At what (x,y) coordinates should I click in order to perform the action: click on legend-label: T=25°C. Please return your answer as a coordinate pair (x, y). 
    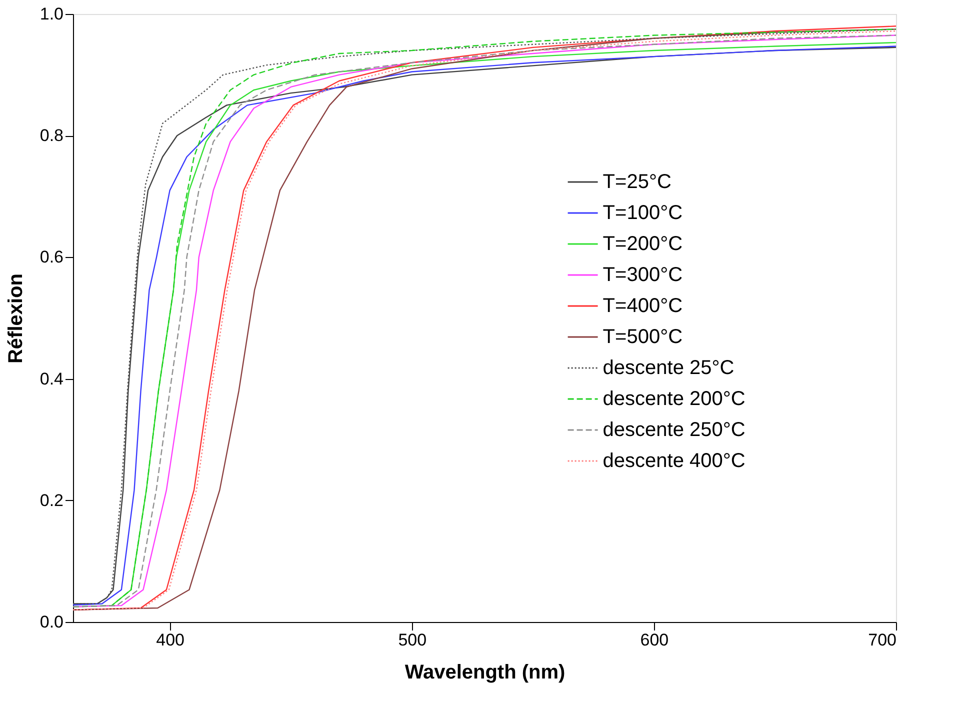
    Looking at the image, I should click on (637, 182).